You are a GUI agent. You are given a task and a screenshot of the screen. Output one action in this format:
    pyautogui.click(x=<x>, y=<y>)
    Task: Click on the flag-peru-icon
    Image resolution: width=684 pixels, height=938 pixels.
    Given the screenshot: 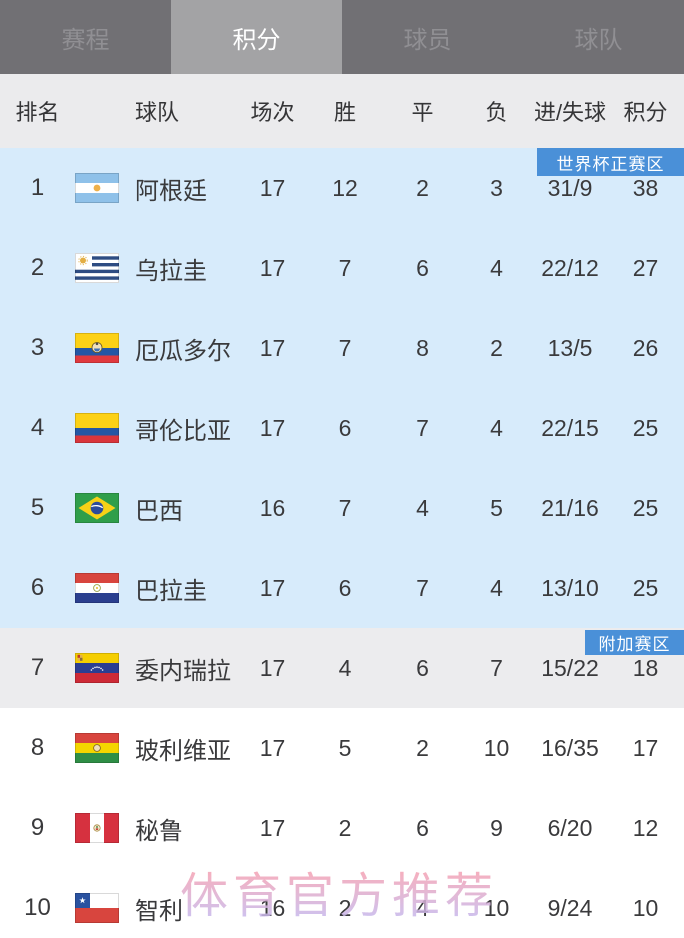 What is the action you would take?
    pyautogui.click(x=99, y=828)
    